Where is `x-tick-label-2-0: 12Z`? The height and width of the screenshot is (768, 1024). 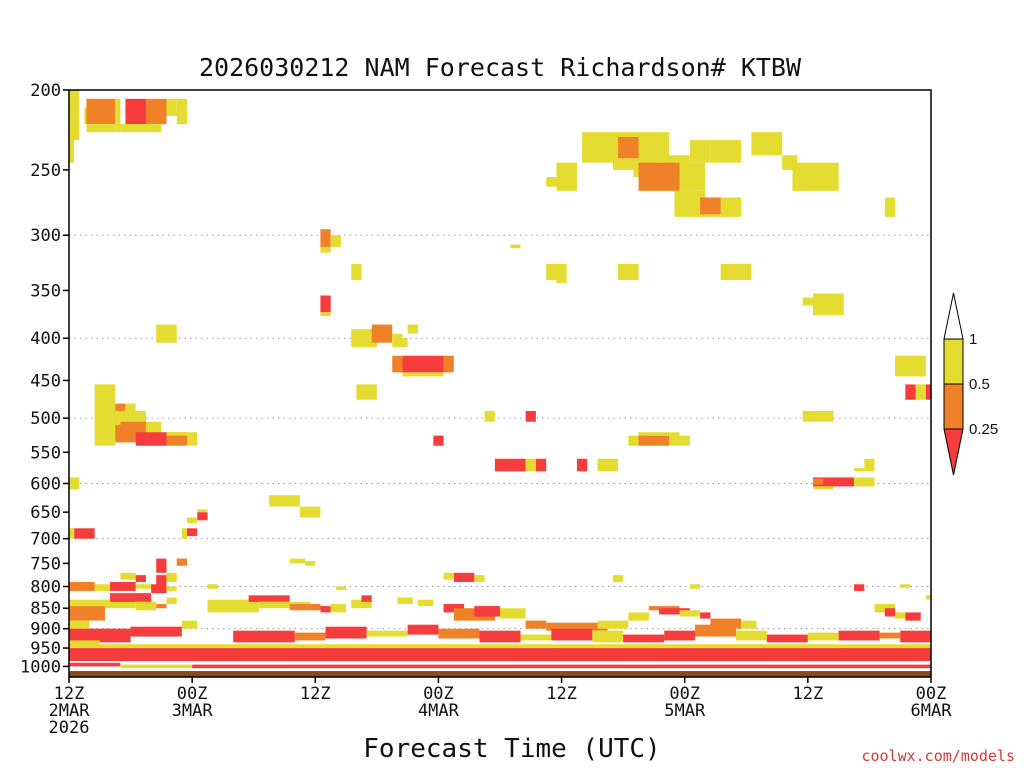 x-tick-label-2-0: 12Z is located at coordinates (315, 694).